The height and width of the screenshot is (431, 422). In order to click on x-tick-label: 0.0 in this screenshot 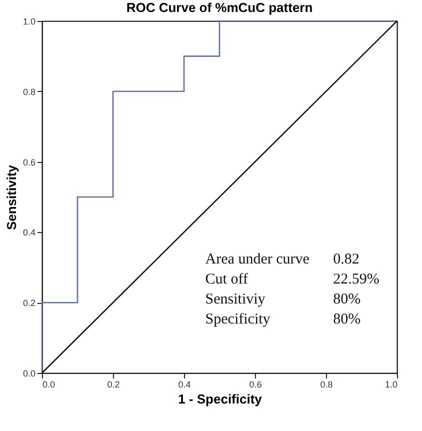, I will do `click(49, 385)`.